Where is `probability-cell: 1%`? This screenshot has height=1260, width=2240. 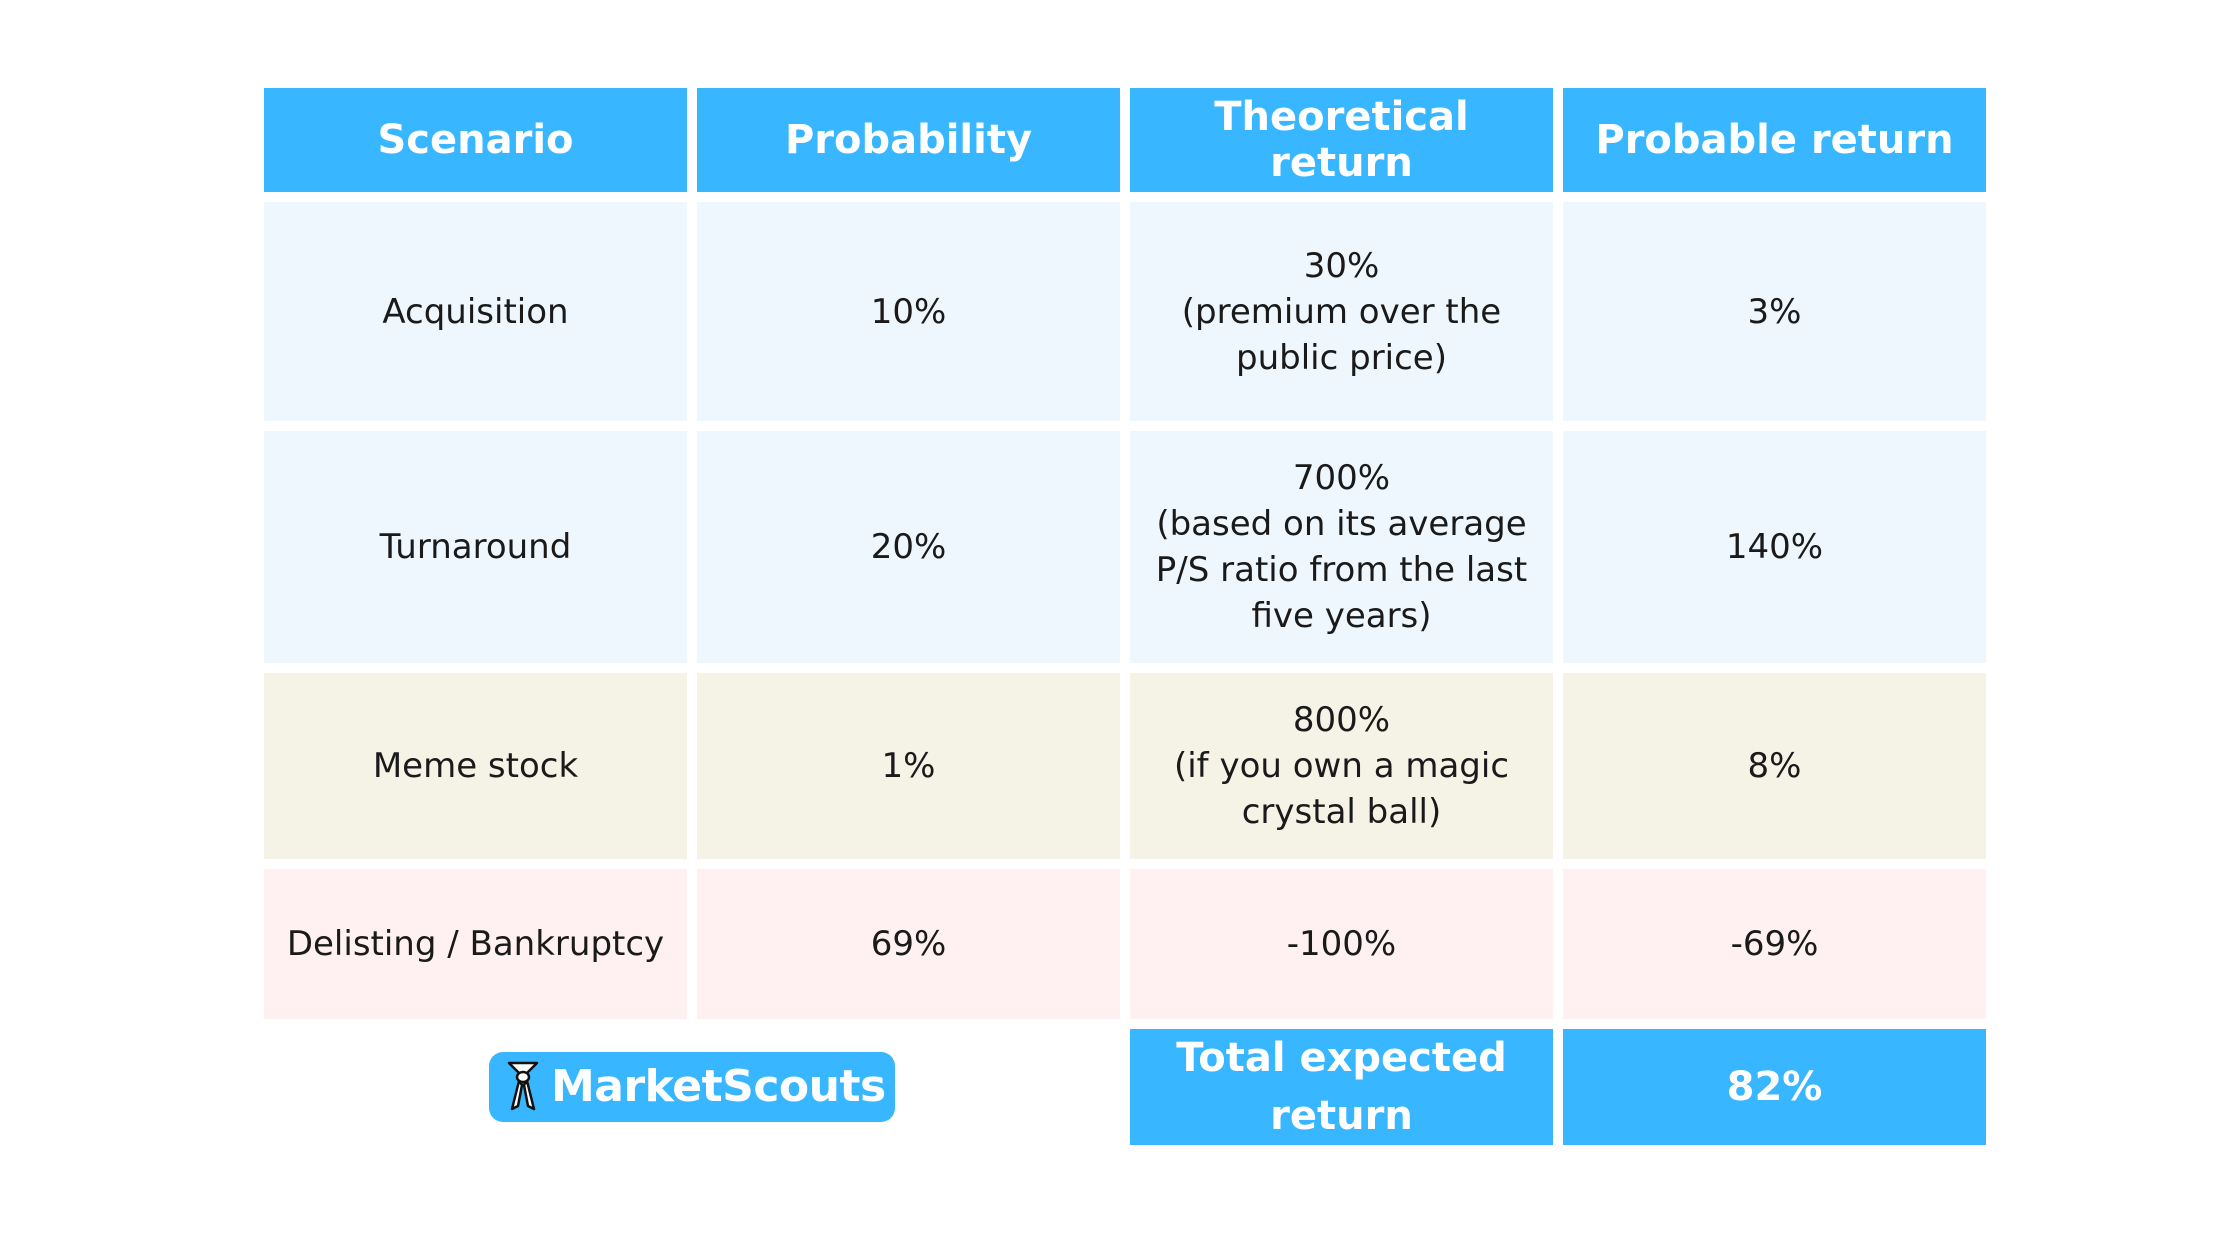 probability-cell: 1% is located at coordinates (908, 766).